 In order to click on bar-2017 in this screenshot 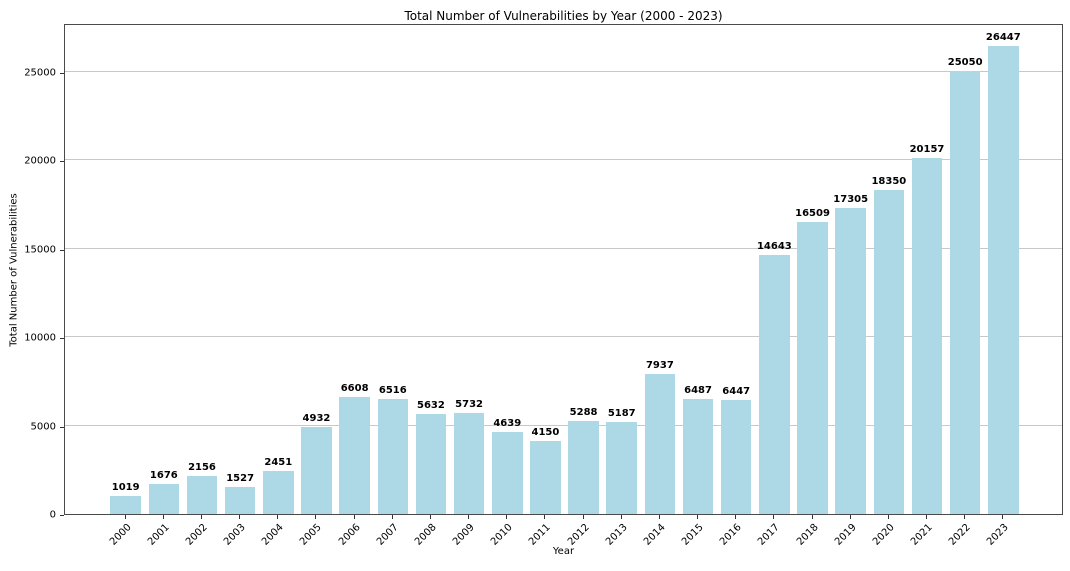, I will do `click(774, 384)`.